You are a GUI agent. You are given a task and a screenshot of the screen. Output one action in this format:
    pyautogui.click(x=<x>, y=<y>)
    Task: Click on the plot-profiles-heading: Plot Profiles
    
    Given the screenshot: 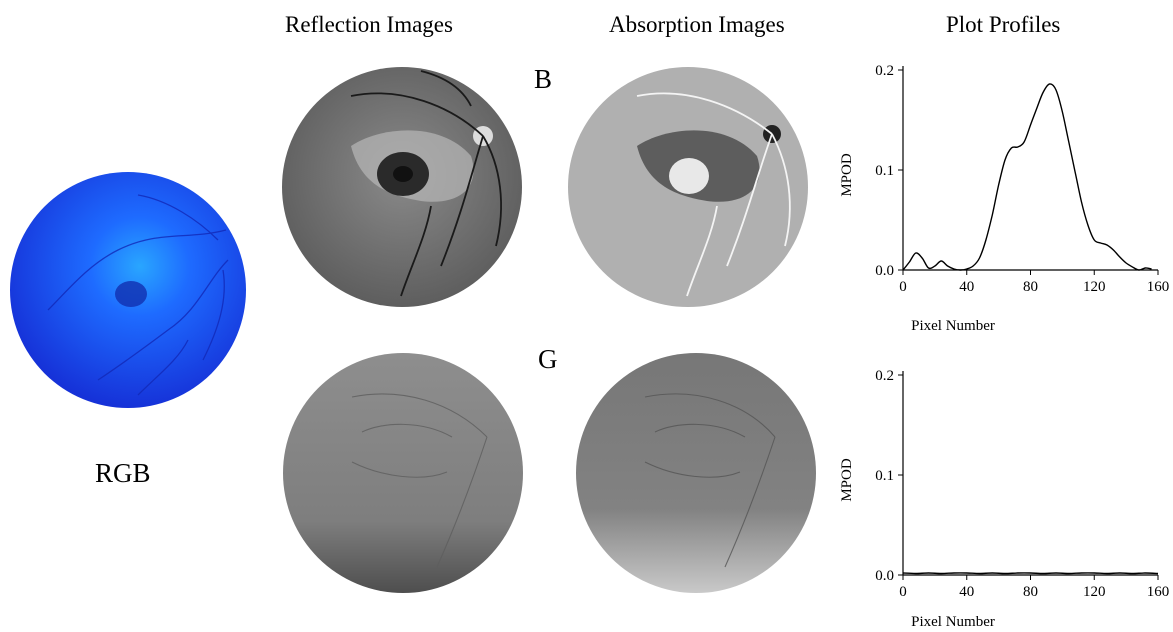 What is the action you would take?
    pyautogui.click(x=1003, y=24)
    